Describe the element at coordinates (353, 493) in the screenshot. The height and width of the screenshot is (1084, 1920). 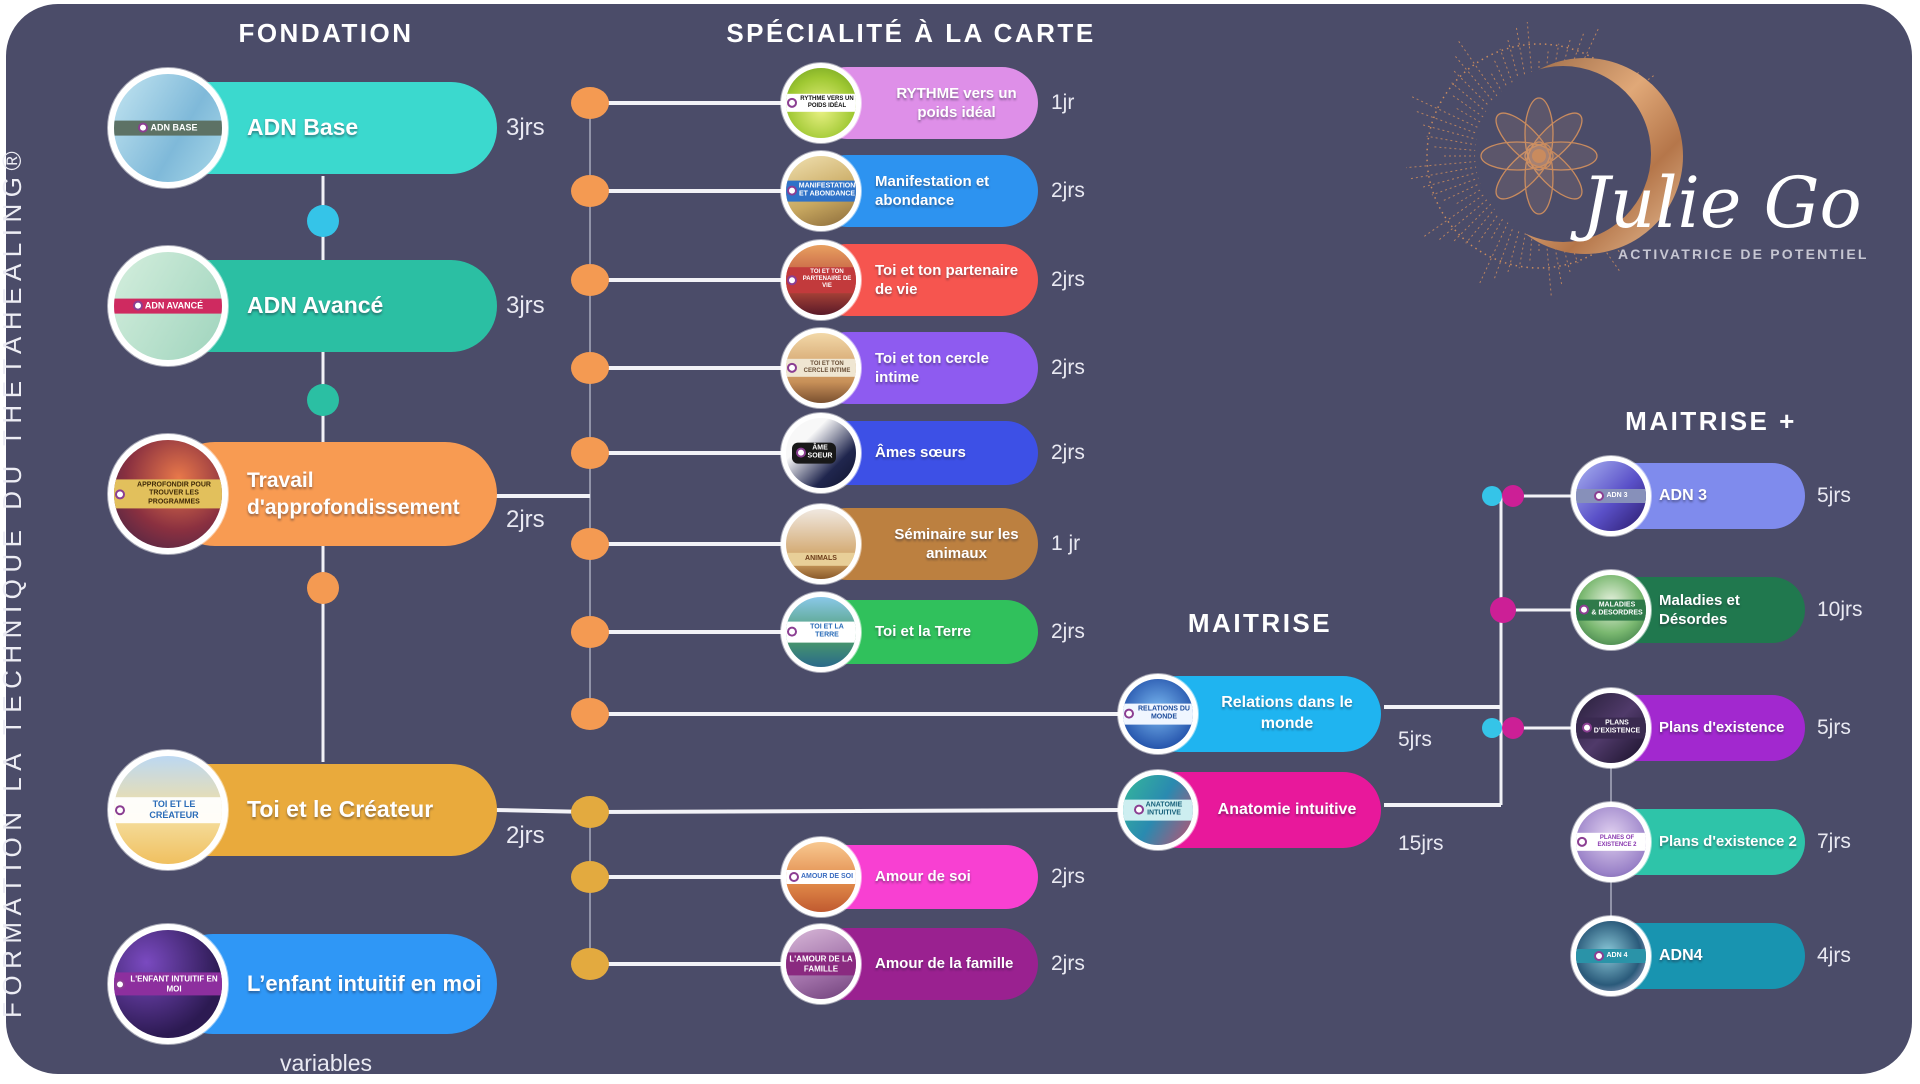
I see `course-label: Travail d'approfondissement` at that location.